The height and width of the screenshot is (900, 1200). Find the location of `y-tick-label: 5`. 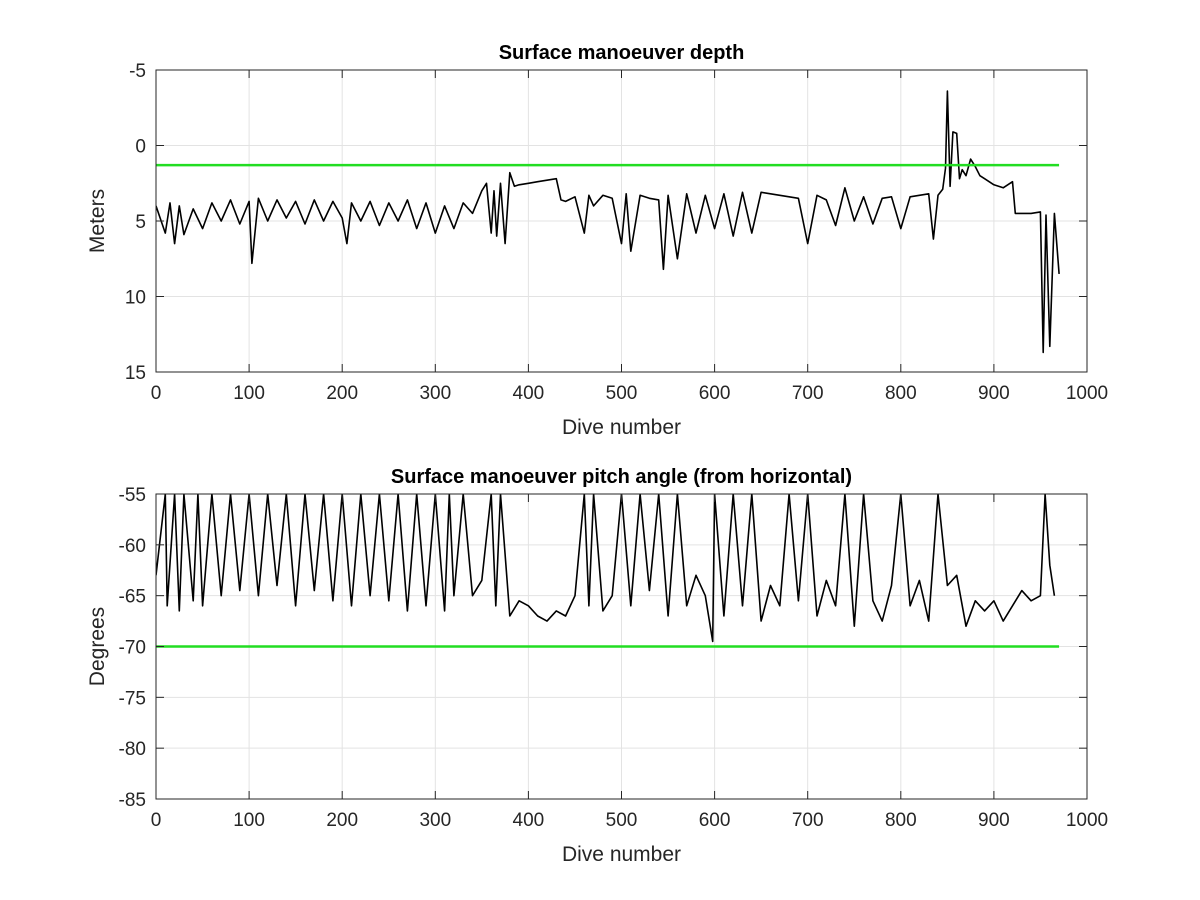

y-tick-label: 5 is located at coordinates (140, 222).